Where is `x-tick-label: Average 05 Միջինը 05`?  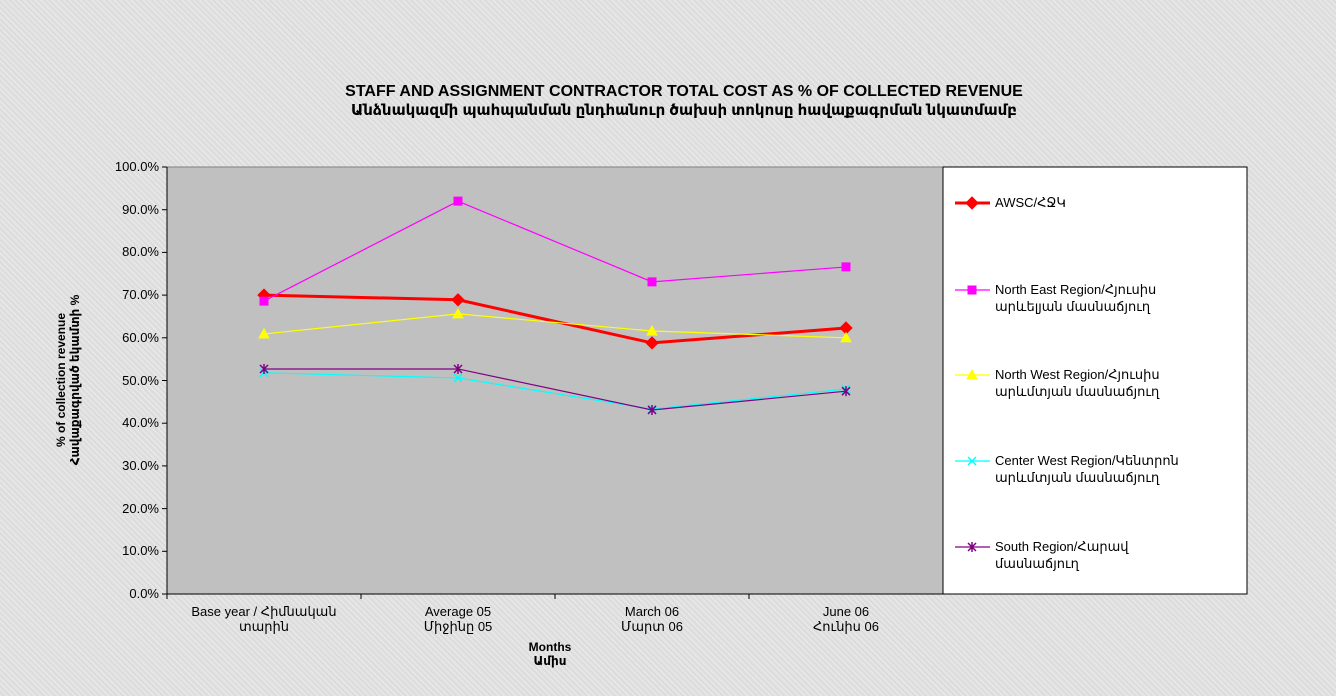 x-tick-label: Average 05 Միջինը 05 is located at coordinates (458, 619).